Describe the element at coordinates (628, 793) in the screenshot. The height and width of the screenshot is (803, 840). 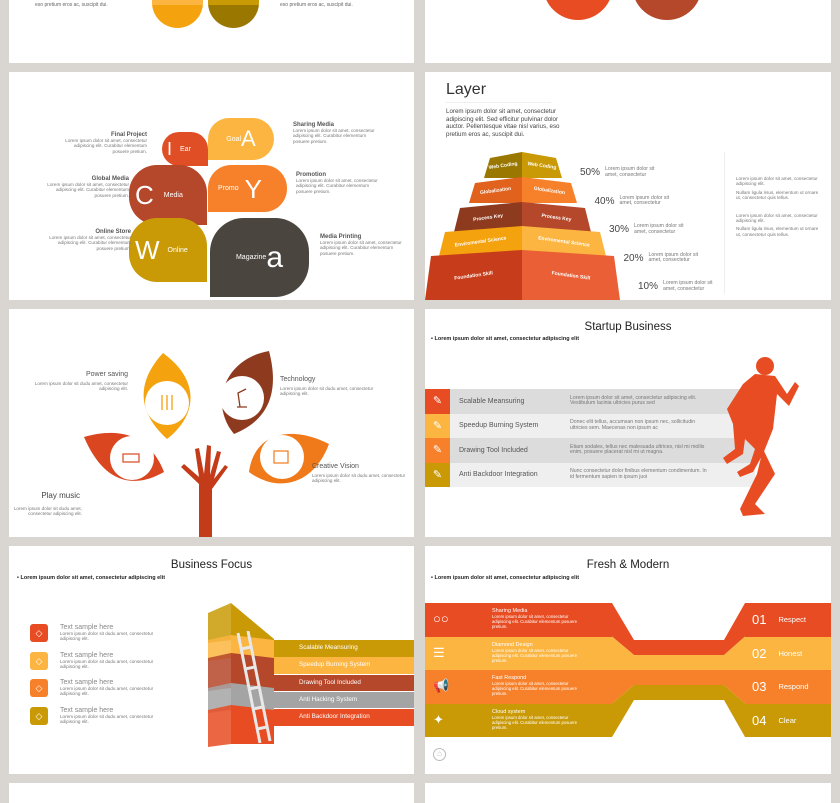
I see `slide-partial-bottom-right` at that location.